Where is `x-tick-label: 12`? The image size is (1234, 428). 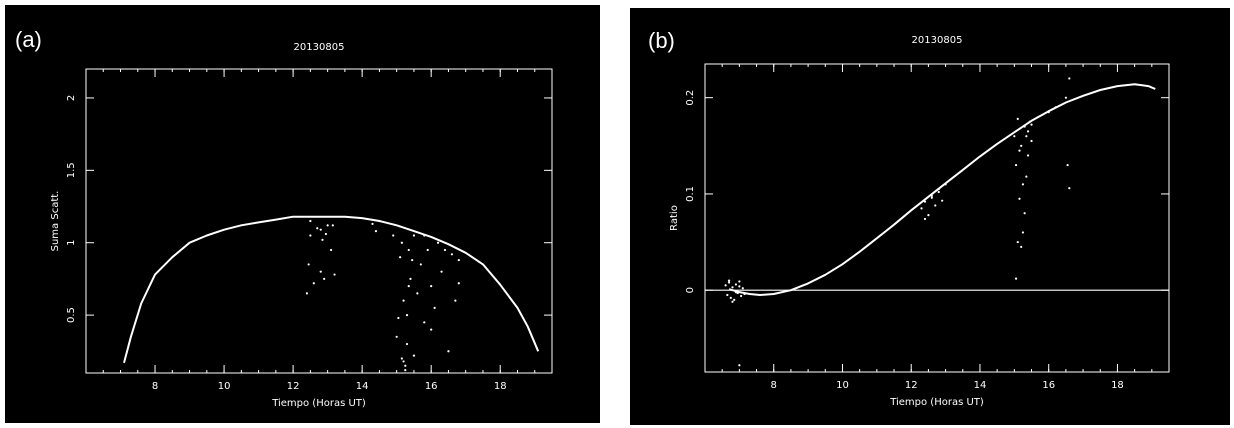
x-tick-label: 12 is located at coordinates (911, 385).